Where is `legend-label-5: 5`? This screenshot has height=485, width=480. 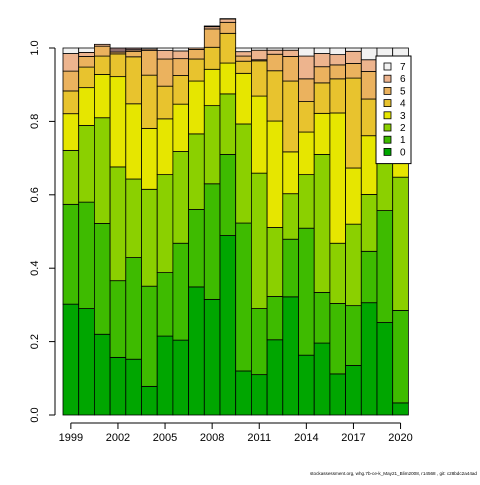
legend-label-5: 5 is located at coordinates (403, 91).